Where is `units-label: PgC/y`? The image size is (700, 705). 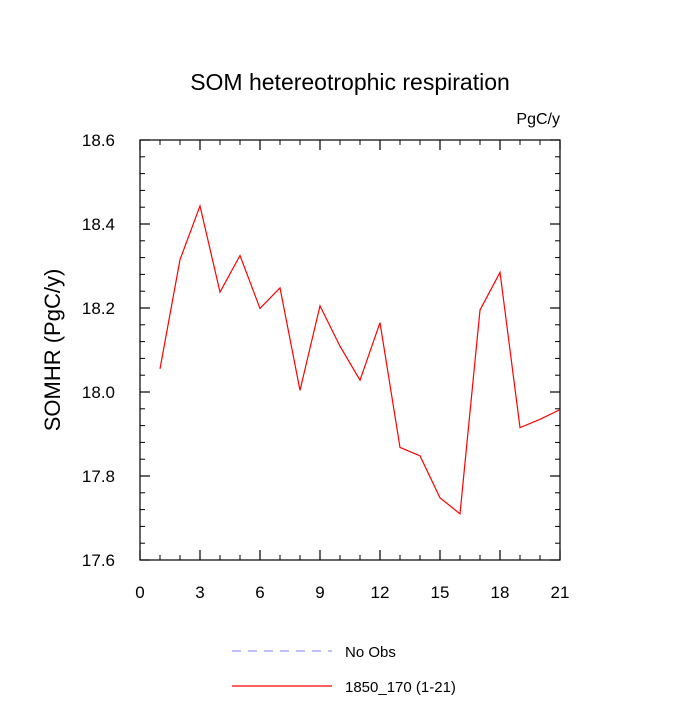
units-label: PgC/y is located at coordinates (538, 119).